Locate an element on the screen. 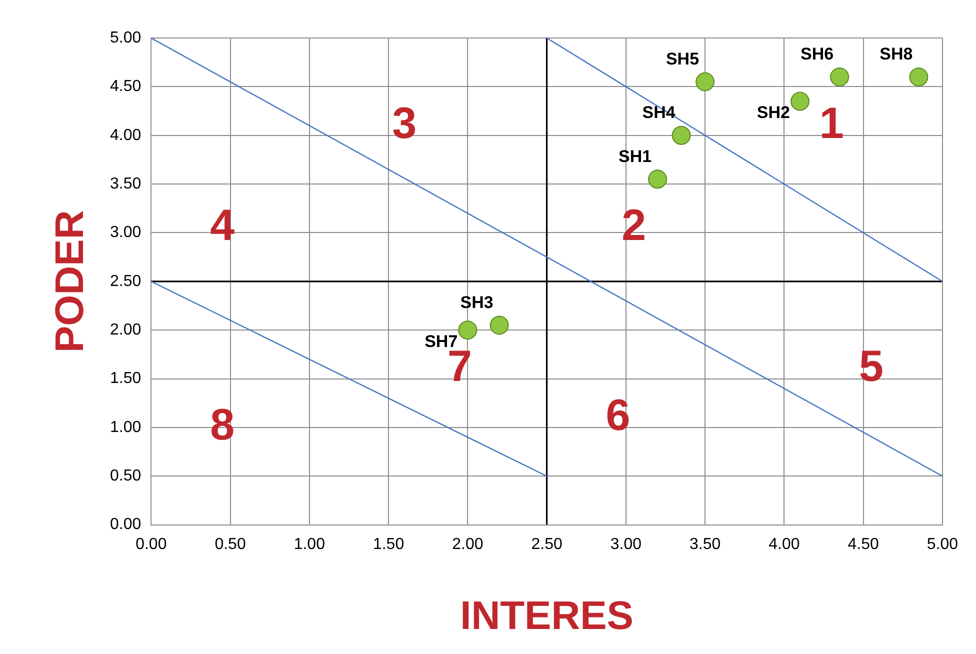  annotation: 6 is located at coordinates (618, 415).